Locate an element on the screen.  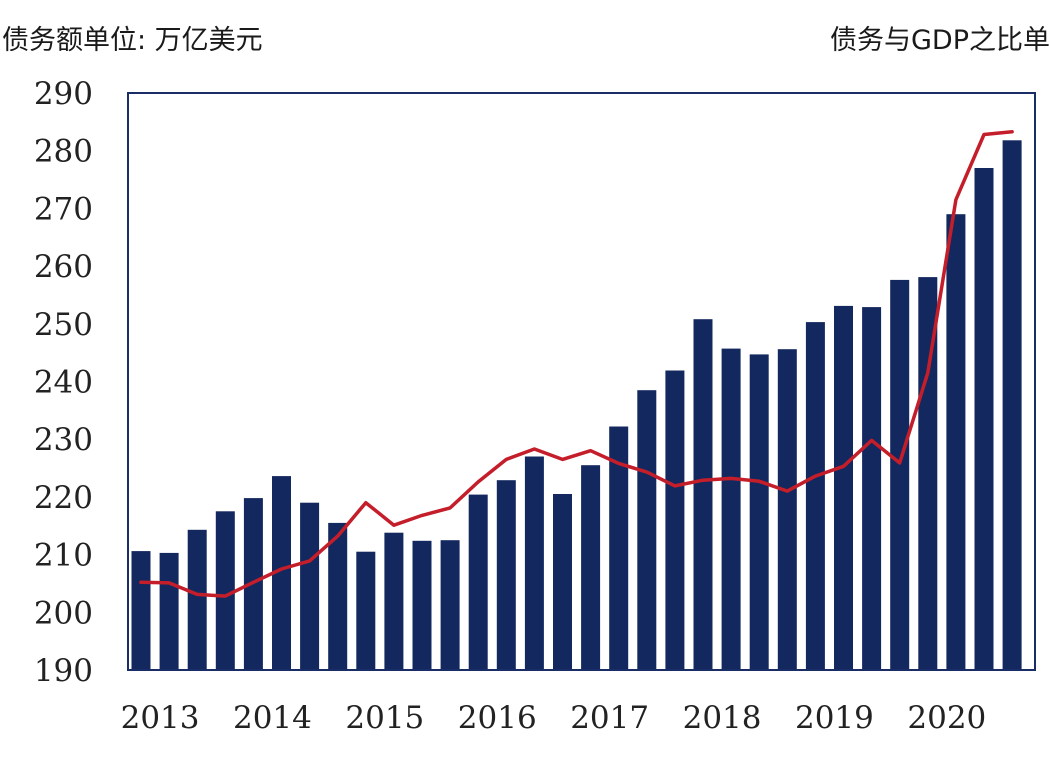
right-axis-unit-label: 债务与GDP之比单 is located at coordinates (940, 40).